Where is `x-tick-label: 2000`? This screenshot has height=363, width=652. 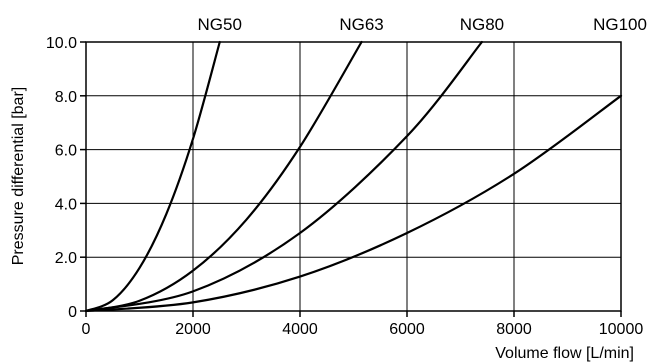
x-tick-label: 2000 is located at coordinates (193, 329).